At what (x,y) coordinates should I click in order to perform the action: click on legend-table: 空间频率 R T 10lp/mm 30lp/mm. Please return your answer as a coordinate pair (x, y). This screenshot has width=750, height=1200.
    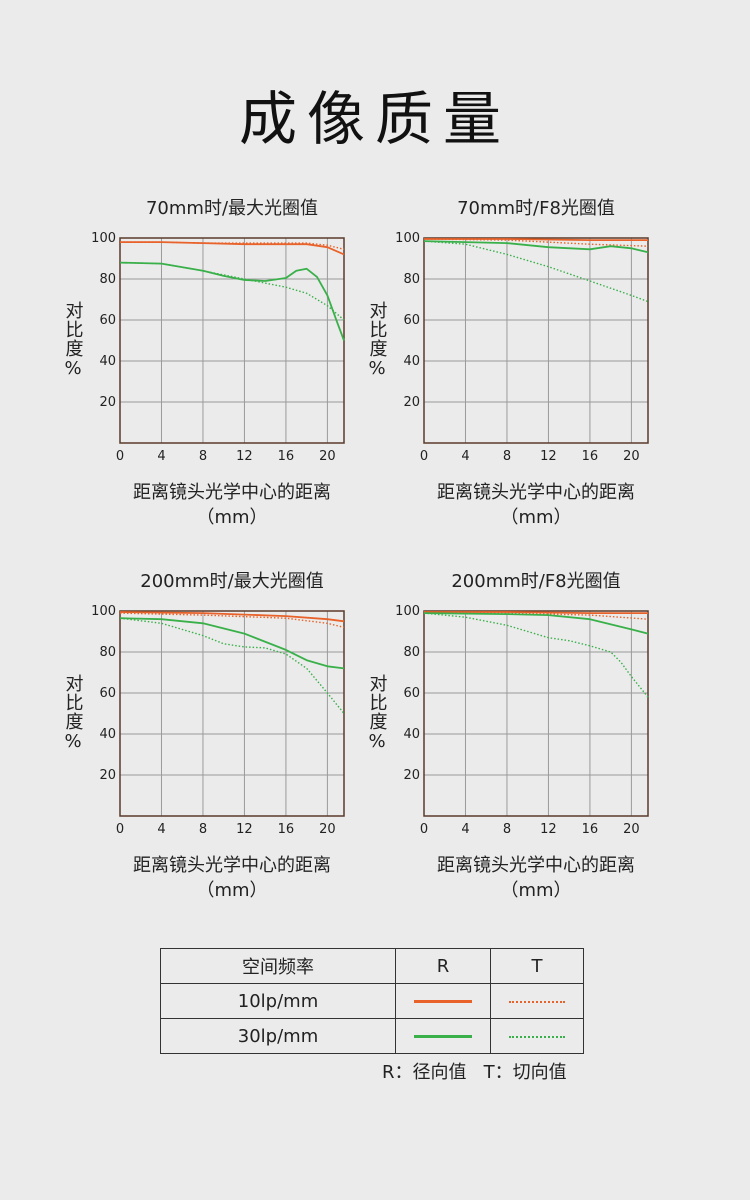
    Looking at the image, I should click on (372, 1001).